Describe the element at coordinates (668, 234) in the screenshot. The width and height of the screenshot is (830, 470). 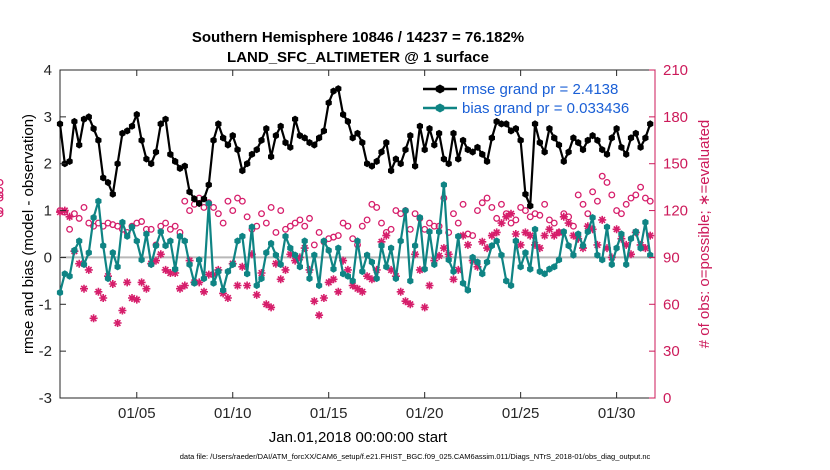
I see `y-axis-right: 0 30 60 90 120 150 180 210` at that location.